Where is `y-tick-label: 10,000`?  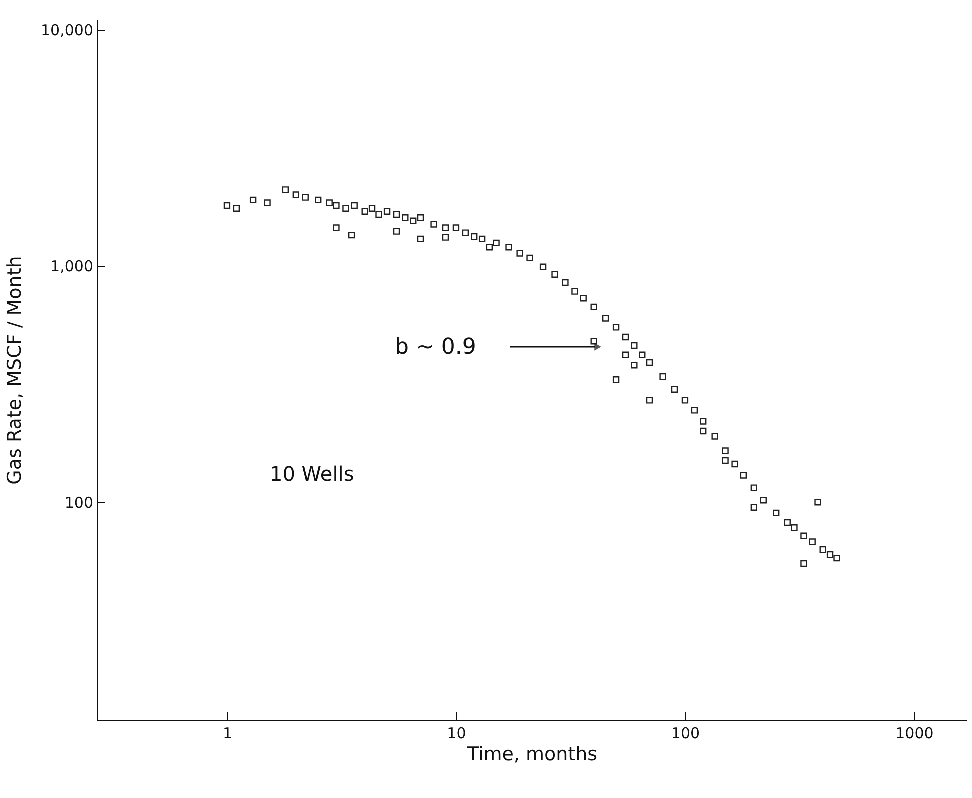
y-tick-label: 10,000 is located at coordinates (67, 30).